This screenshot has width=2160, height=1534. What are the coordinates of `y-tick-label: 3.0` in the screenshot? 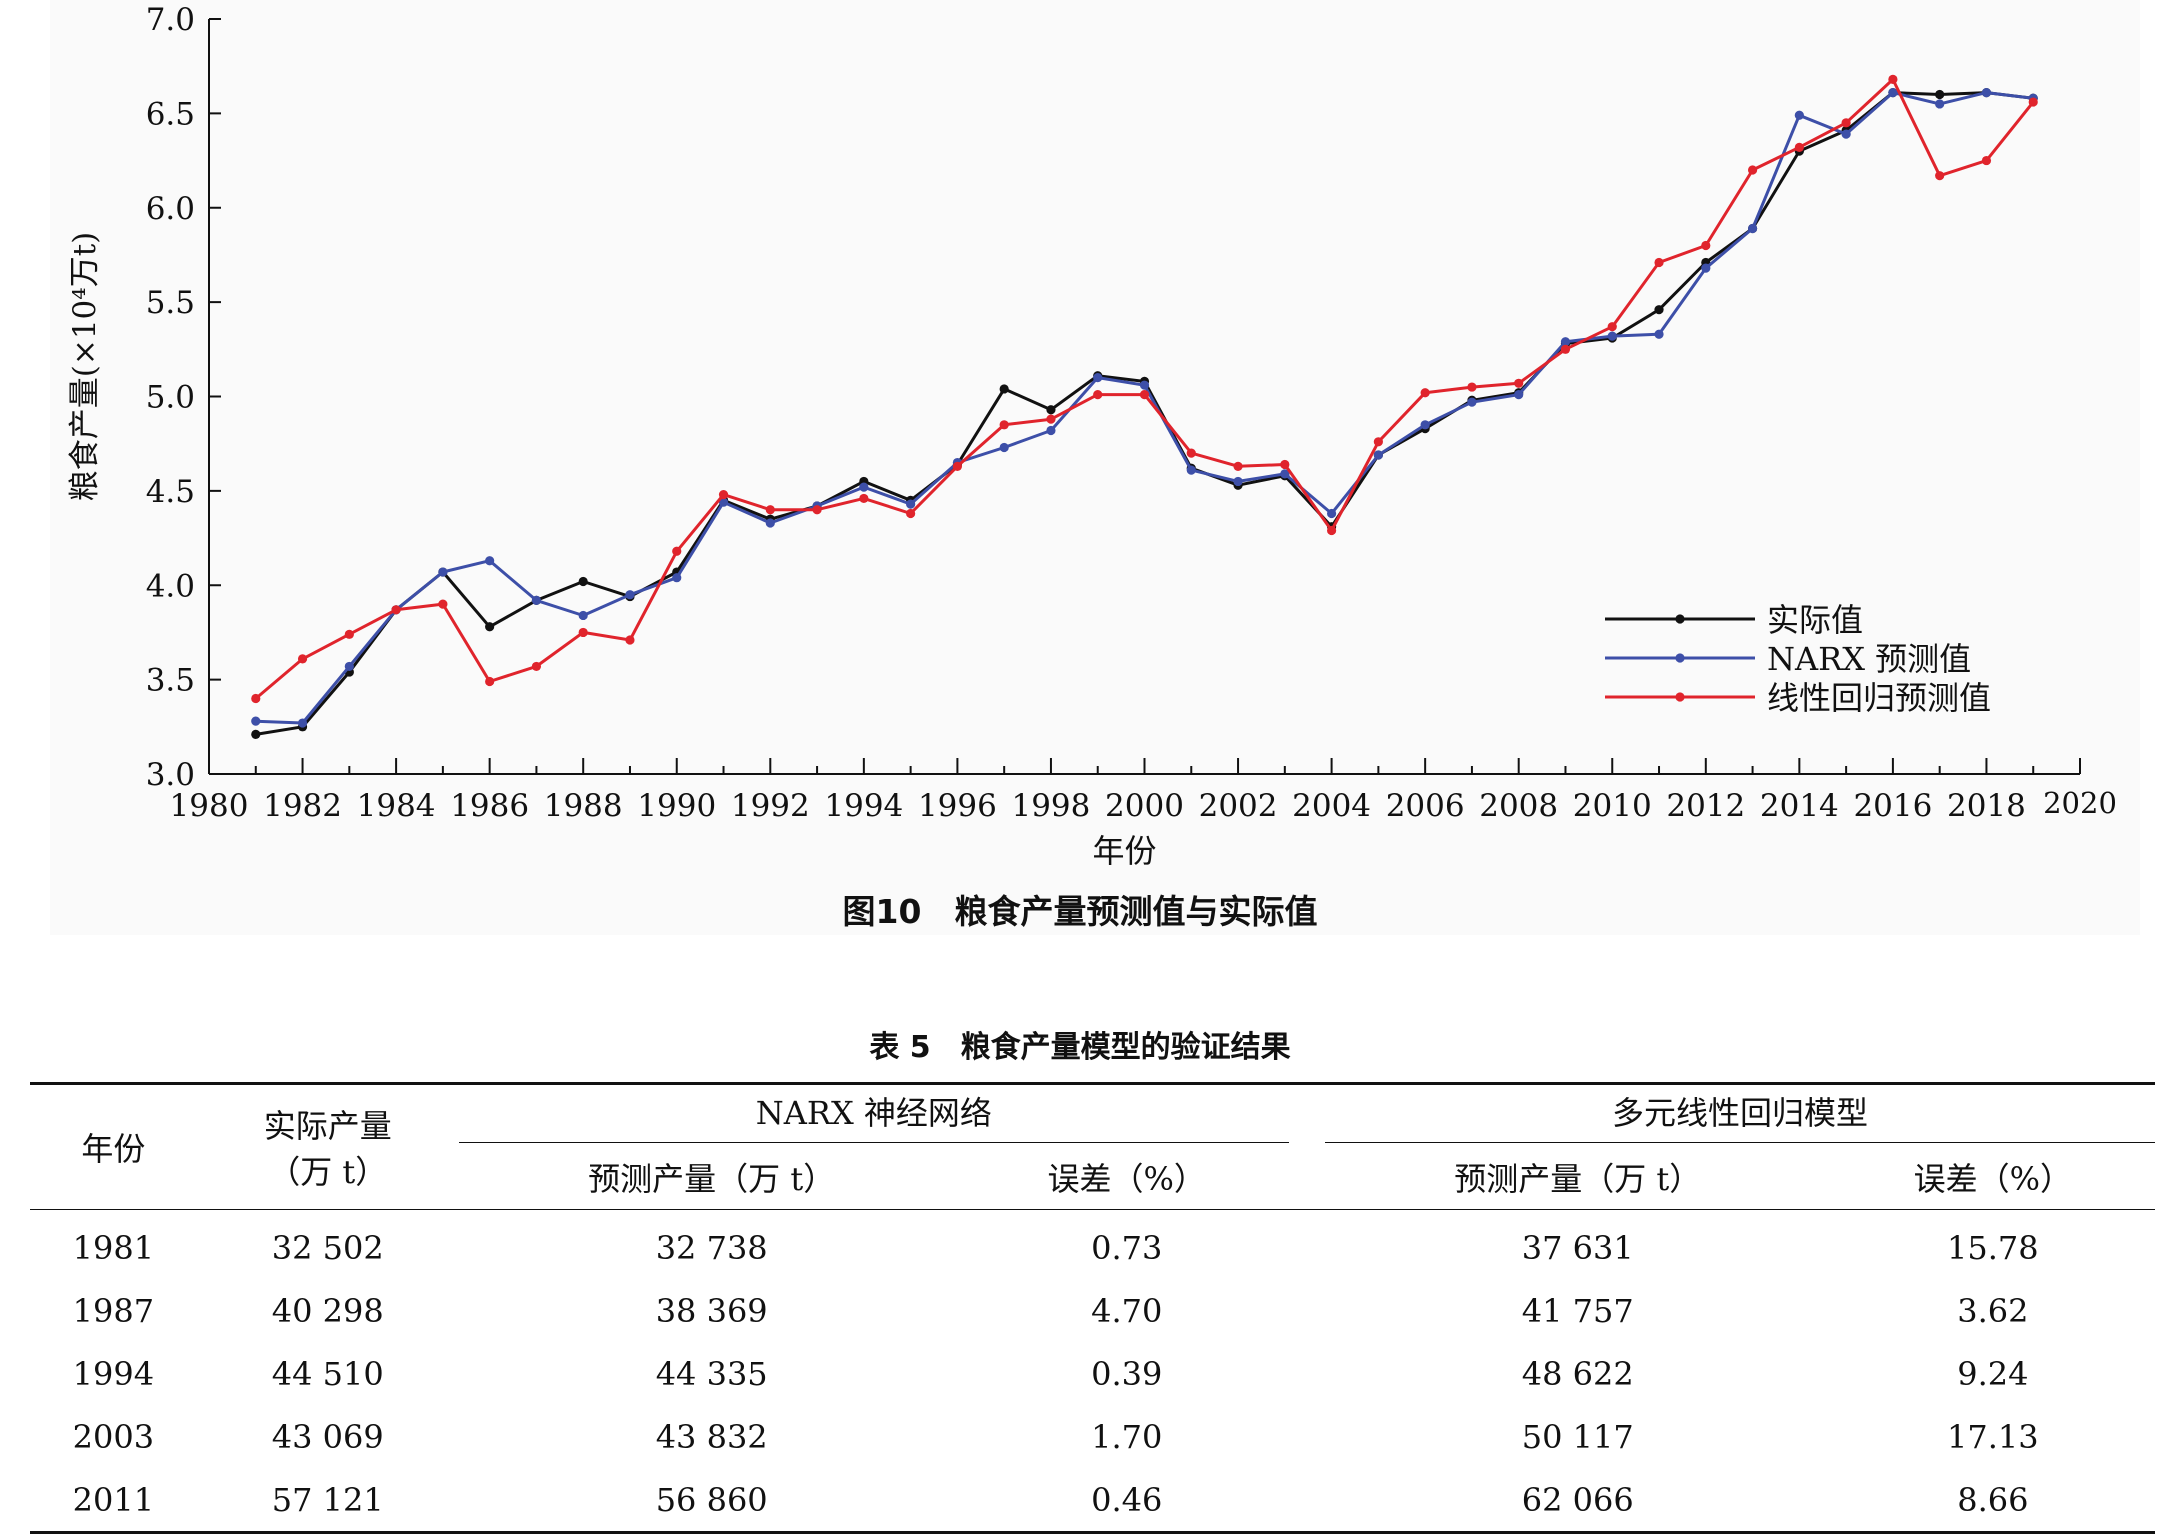 It's located at (170, 775).